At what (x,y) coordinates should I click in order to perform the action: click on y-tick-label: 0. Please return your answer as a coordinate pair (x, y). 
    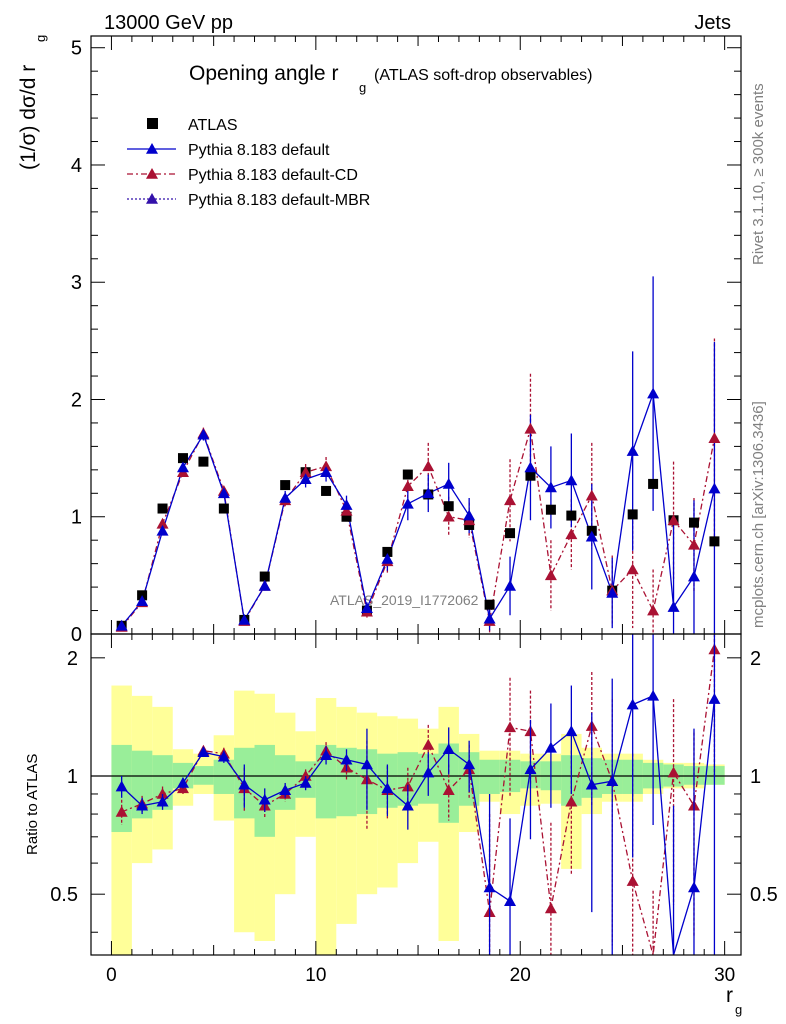
    Looking at the image, I should click on (76, 635).